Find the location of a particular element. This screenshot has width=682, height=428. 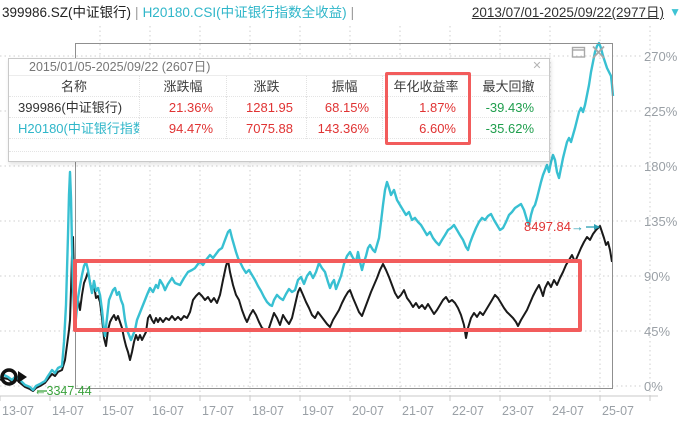

x-axis-tick-label: 18-07 is located at coordinates (268, 411).